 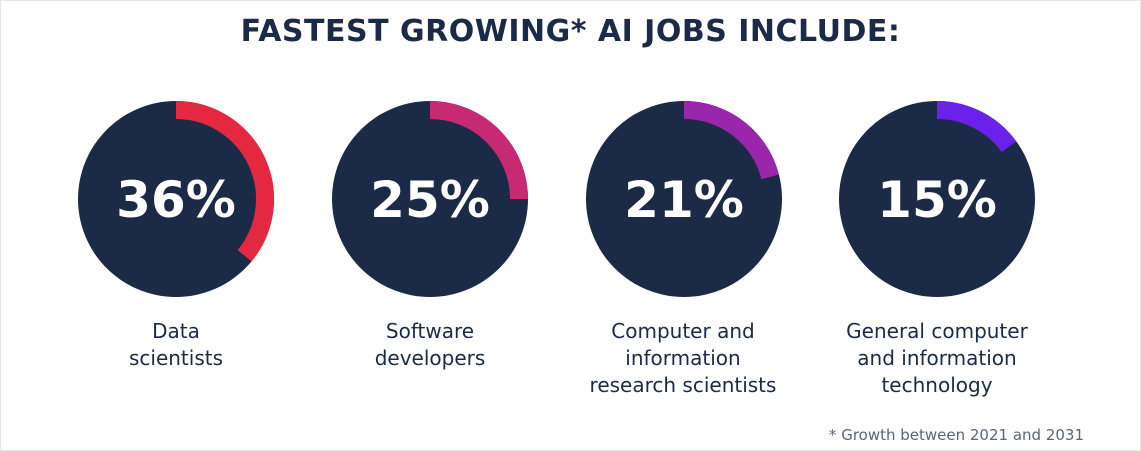 I want to click on category-label-1: Software developers, so click(x=430, y=344).